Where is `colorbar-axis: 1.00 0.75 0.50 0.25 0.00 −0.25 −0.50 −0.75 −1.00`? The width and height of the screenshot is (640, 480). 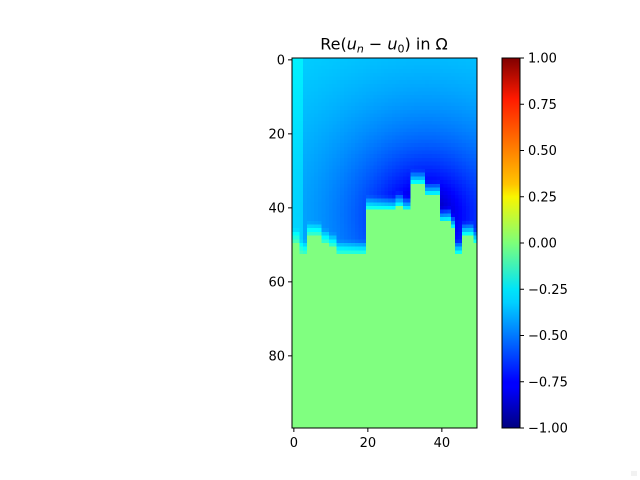
colorbar-axis: 1.00 0.75 0.50 0.25 0.00 −0.25 −0.50 −0.75 −1.00 is located at coordinates (544, 244).